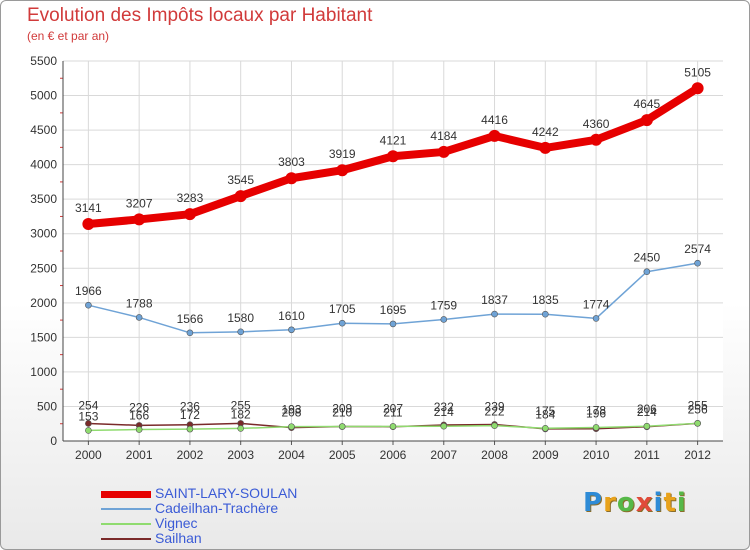 Image resolution: width=750 pixels, height=550 pixels. Describe the element at coordinates (596, 124) in the screenshot. I see `data-label: 4360` at that location.